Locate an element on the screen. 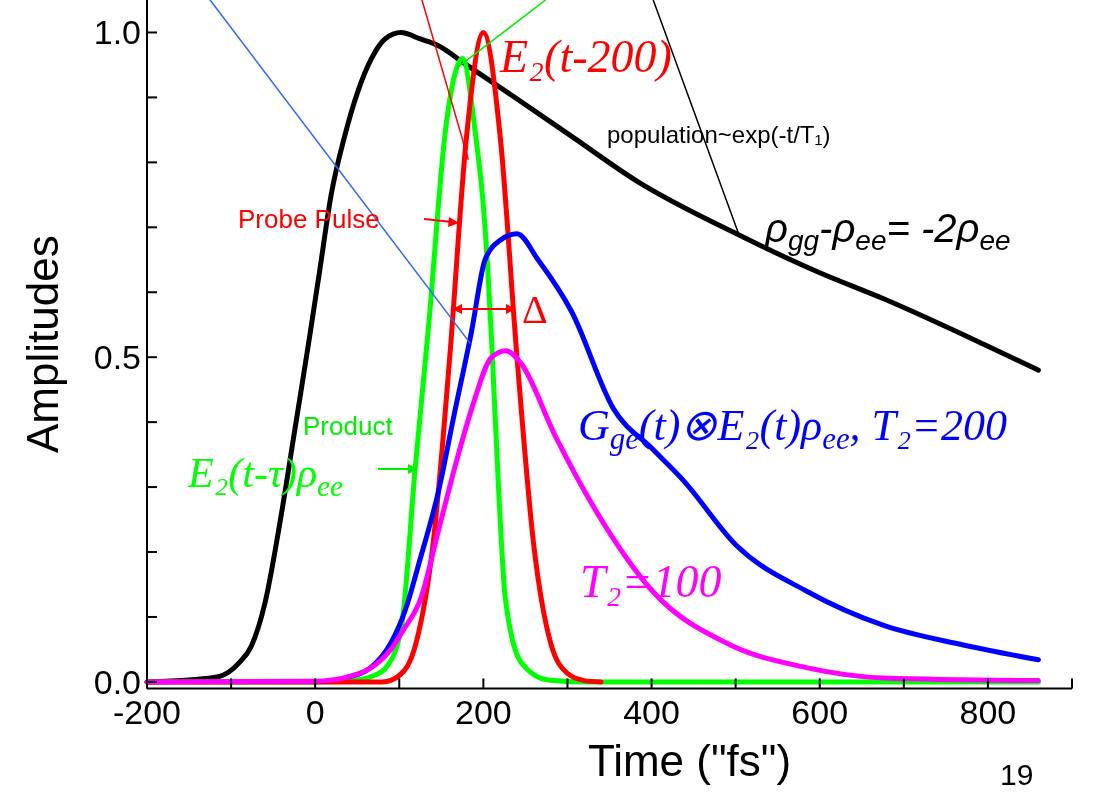  y-axis-title: Amplitudes is located at coordinates (42, 344).